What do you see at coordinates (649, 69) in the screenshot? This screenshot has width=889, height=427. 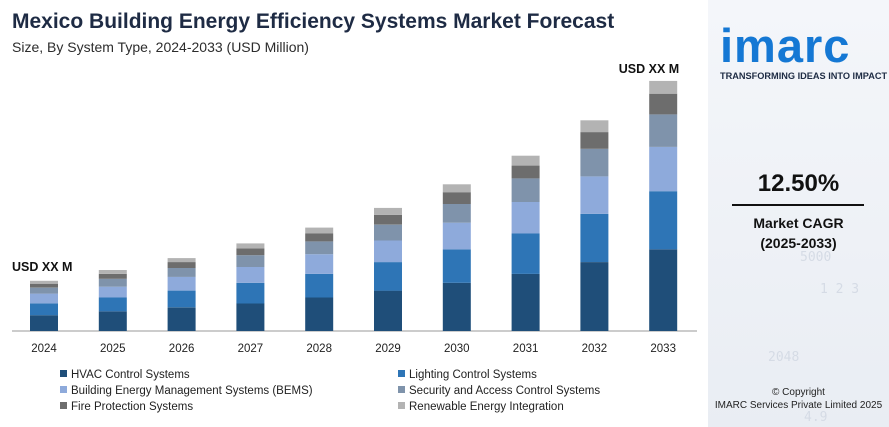 I see `end-value-label: USD XX M` at bounding box center [649, 69].